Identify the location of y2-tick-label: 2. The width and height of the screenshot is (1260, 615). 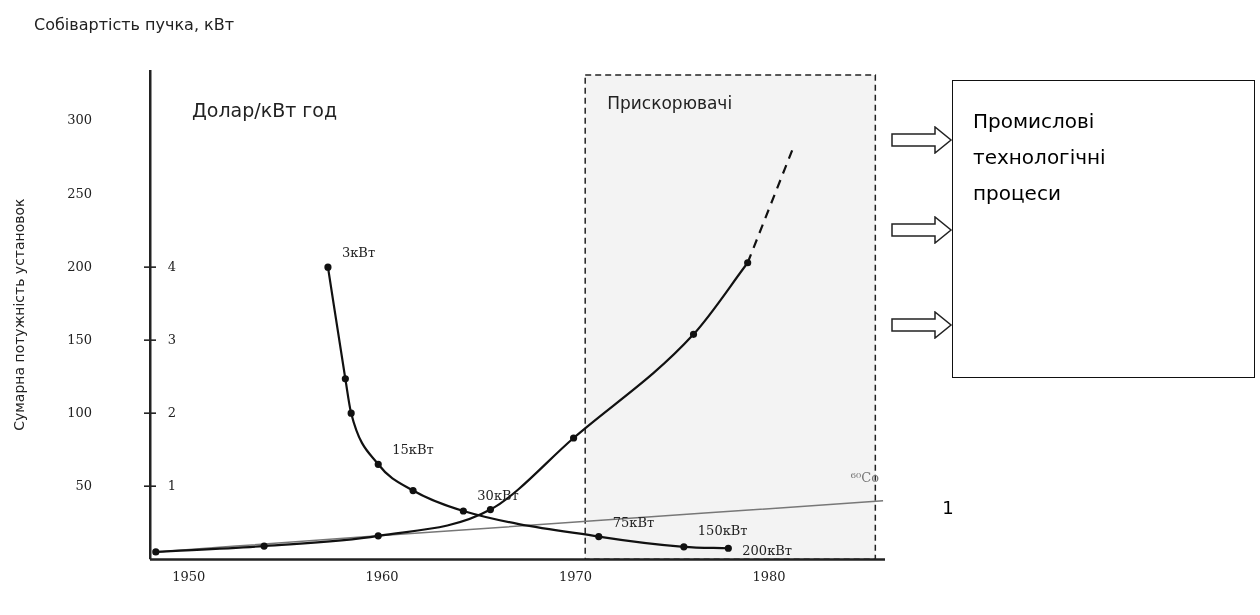
(172, 412).